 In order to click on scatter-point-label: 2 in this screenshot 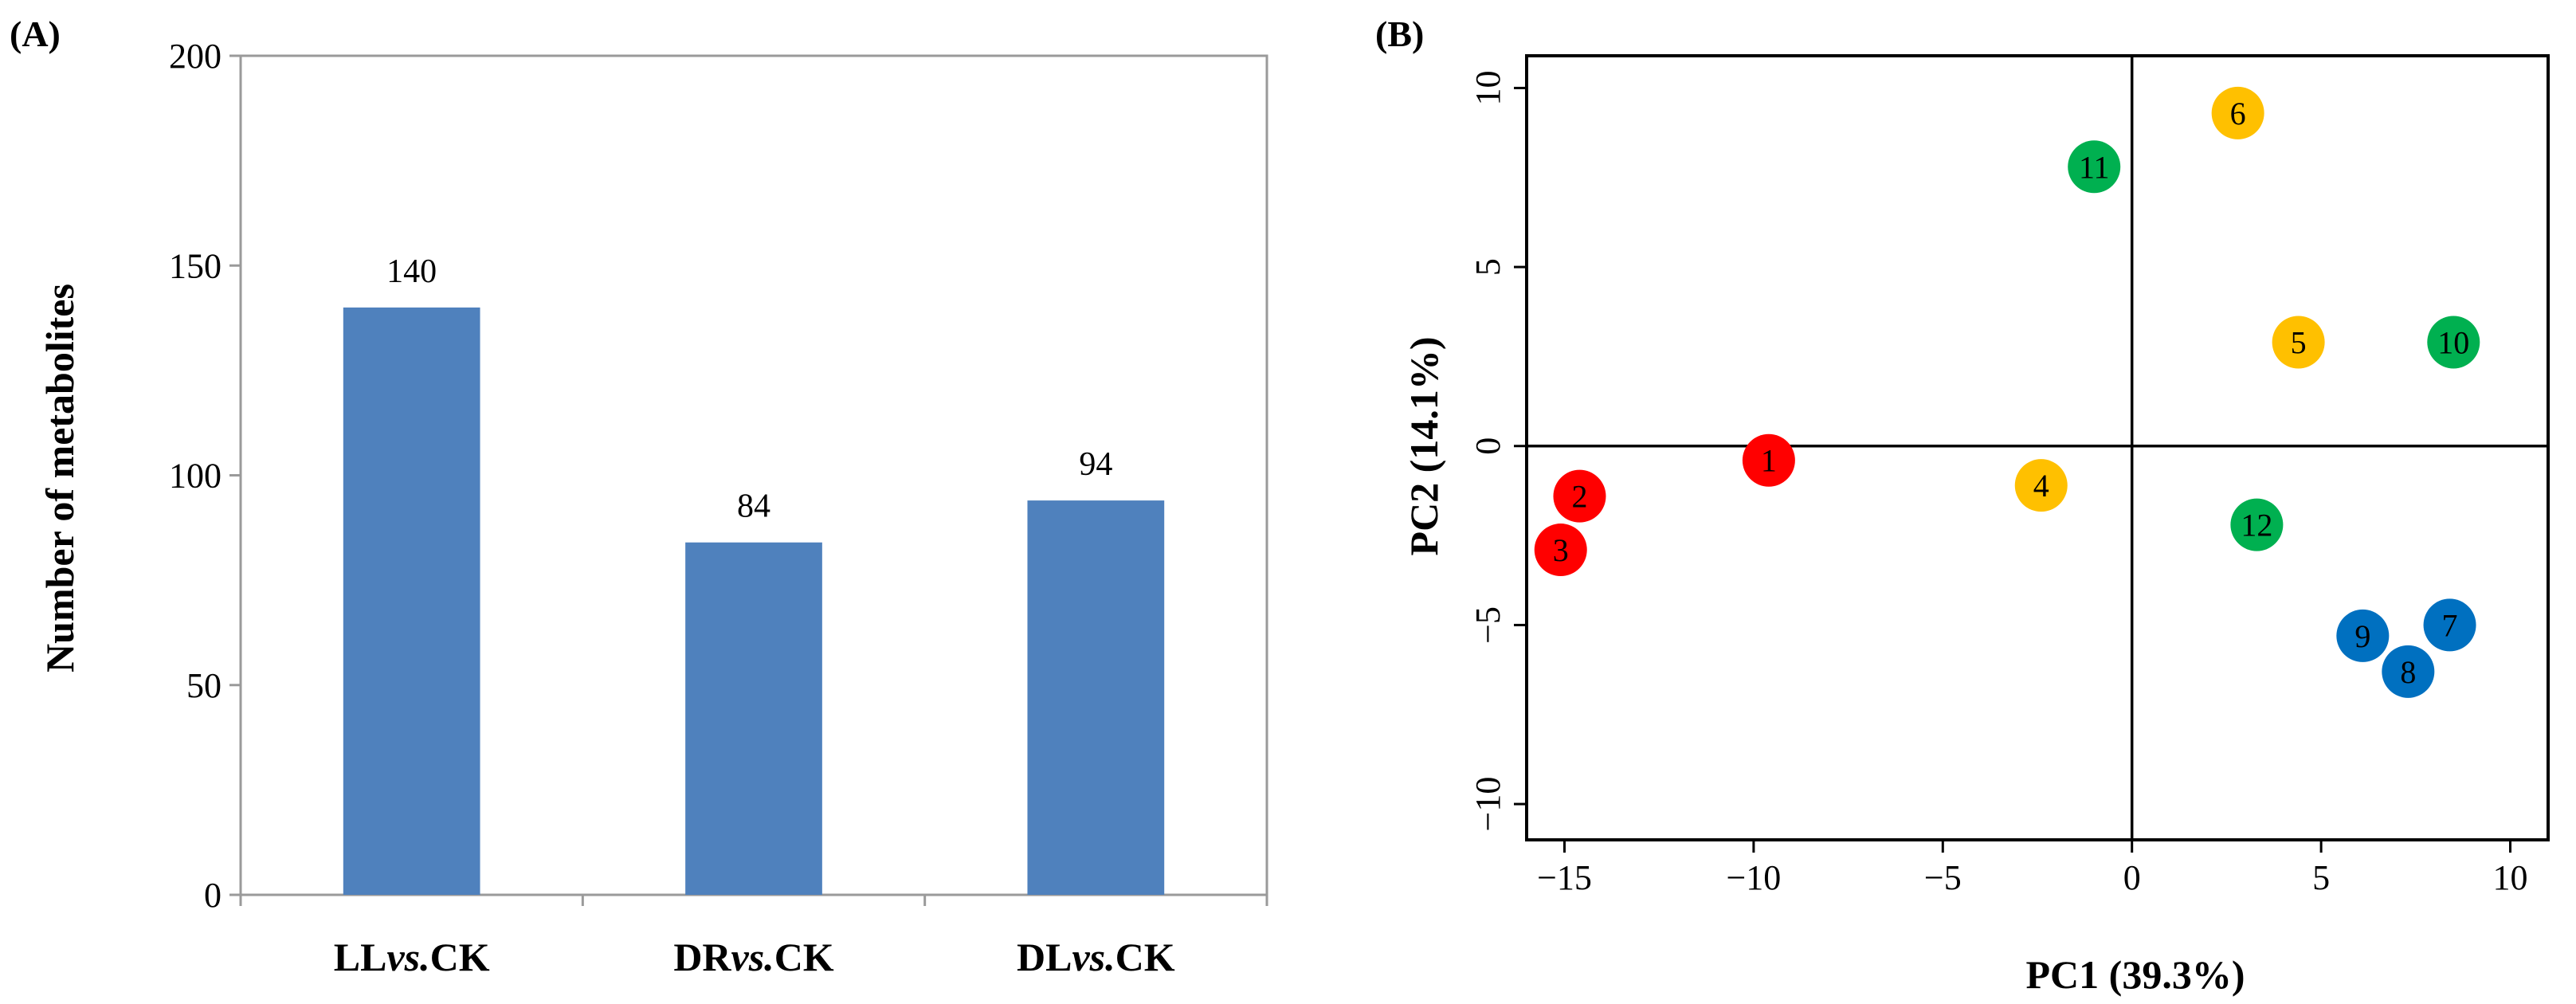, I will do `click(1579, 497)`.